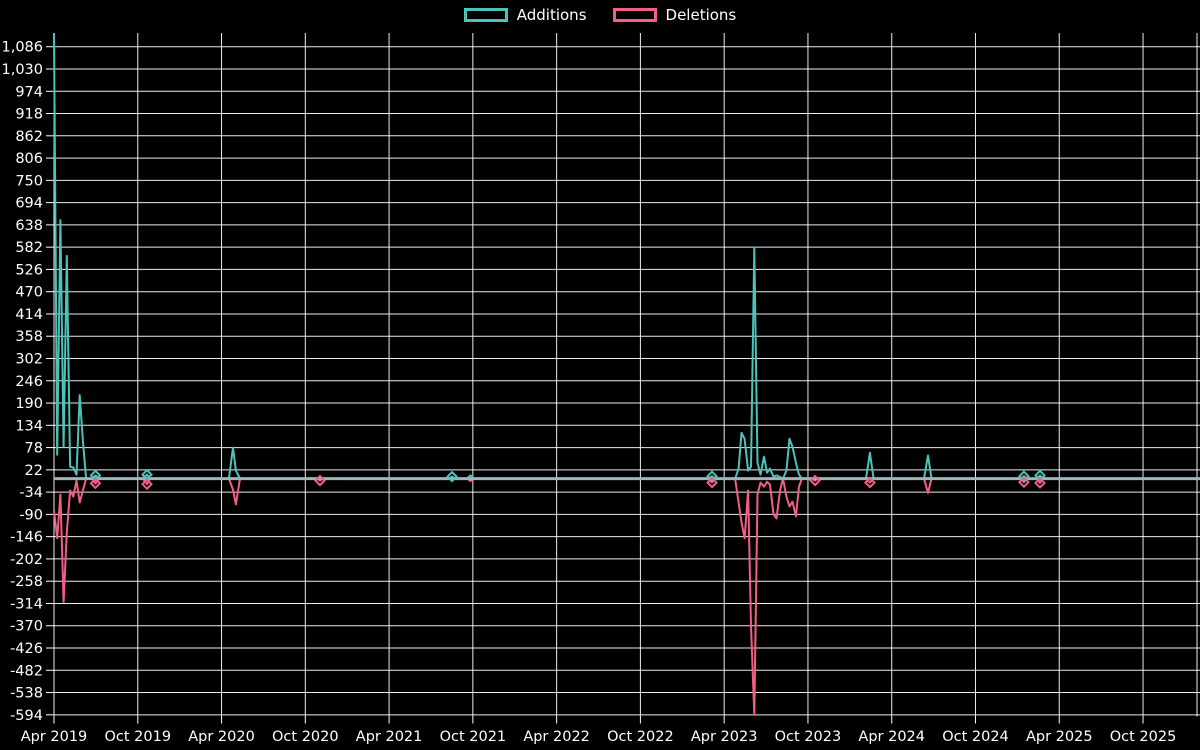 The height and width of the screenshot is (750, 1200). What do you see at coordinates (26, 671) in the screenshot?
I see `y-tick-label: -482` at bounding box center [26, 671].